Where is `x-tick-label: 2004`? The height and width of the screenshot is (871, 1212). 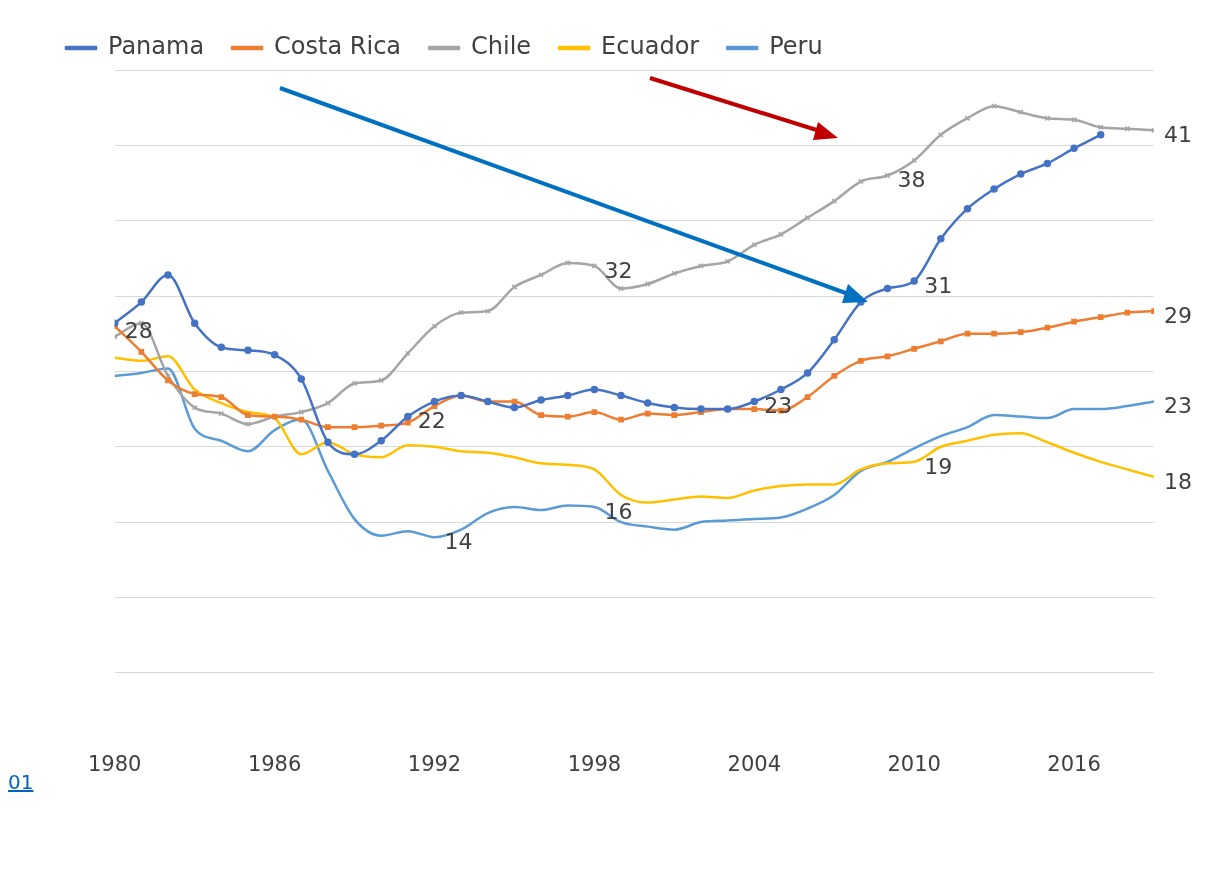 x-tick-label: 2004 is located at coordinates (754, 763).